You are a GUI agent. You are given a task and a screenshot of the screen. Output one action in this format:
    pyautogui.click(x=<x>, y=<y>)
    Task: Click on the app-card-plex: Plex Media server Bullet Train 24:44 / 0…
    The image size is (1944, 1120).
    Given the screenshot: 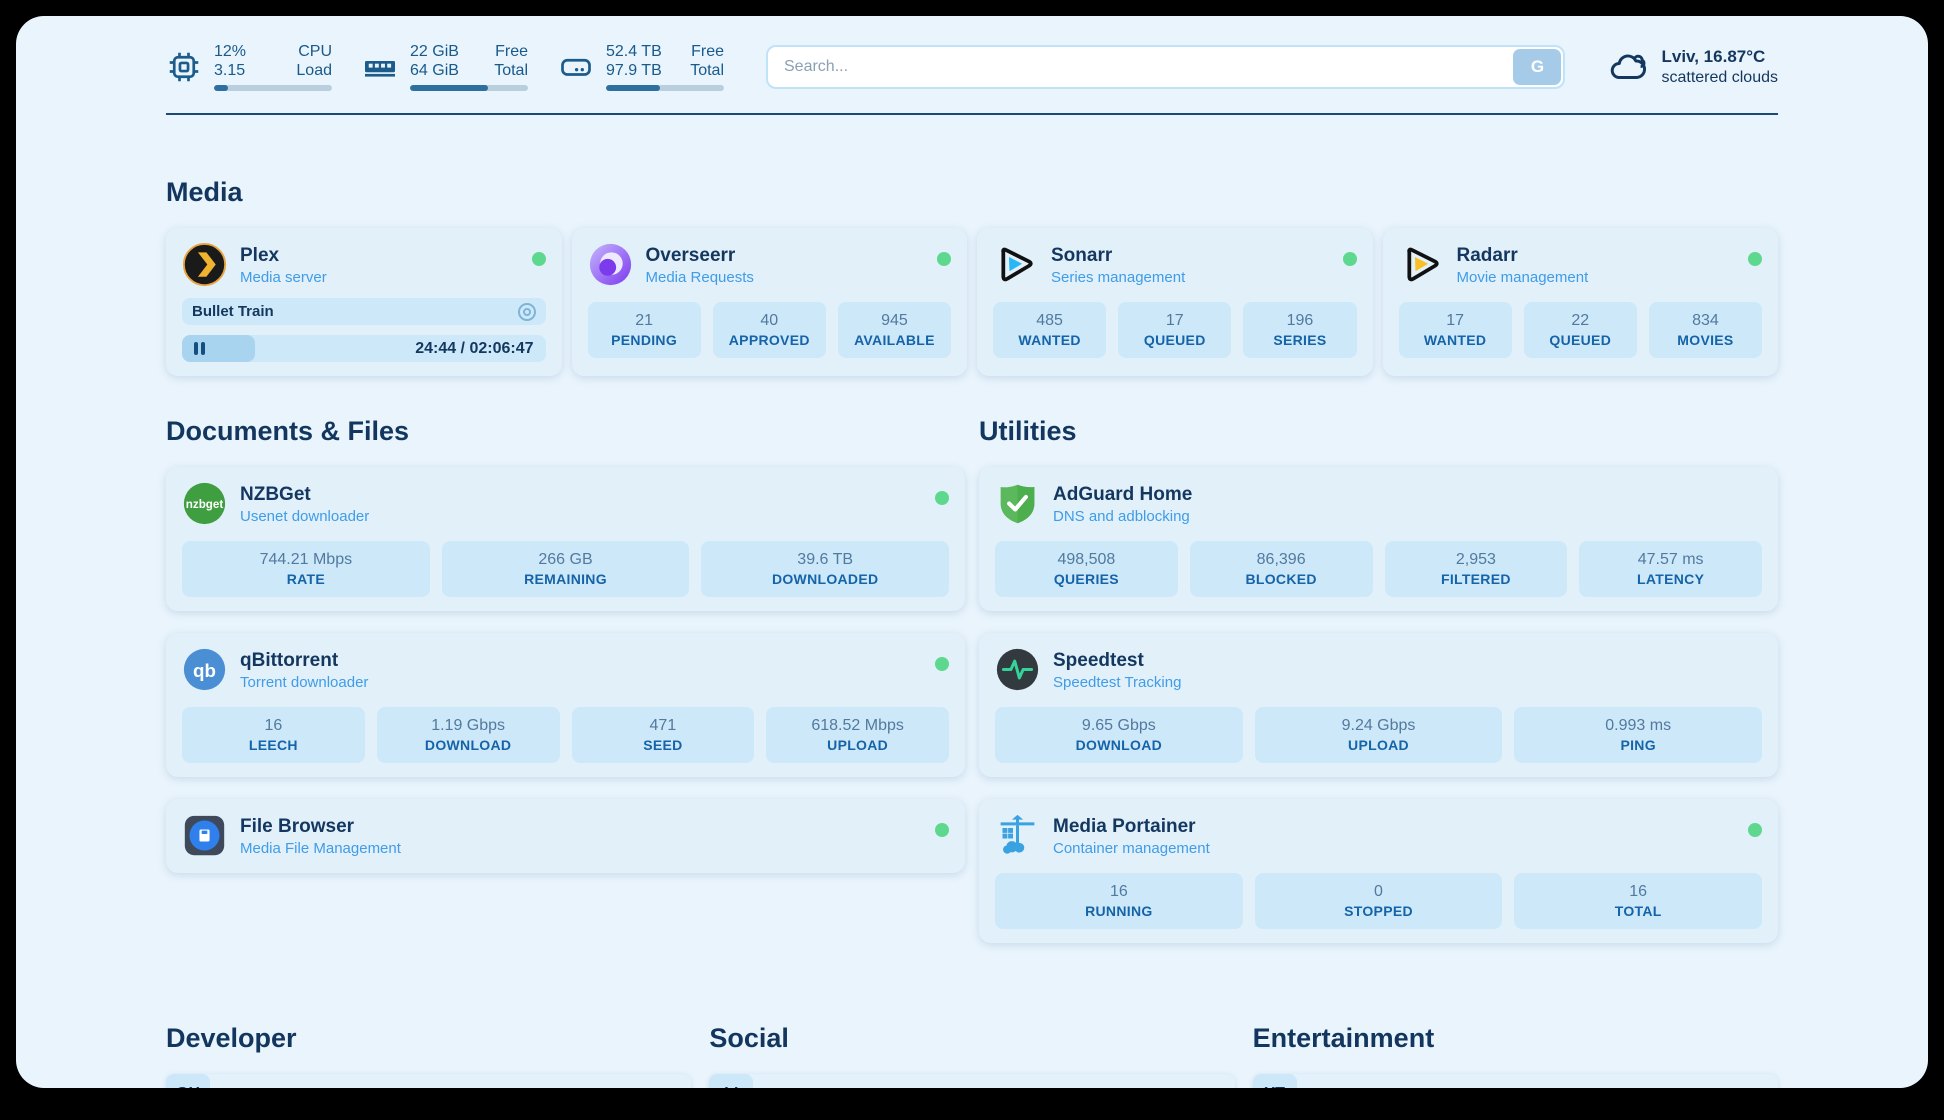 What is the action you would take?
    pyautogui.click(x=364, y=302)
    